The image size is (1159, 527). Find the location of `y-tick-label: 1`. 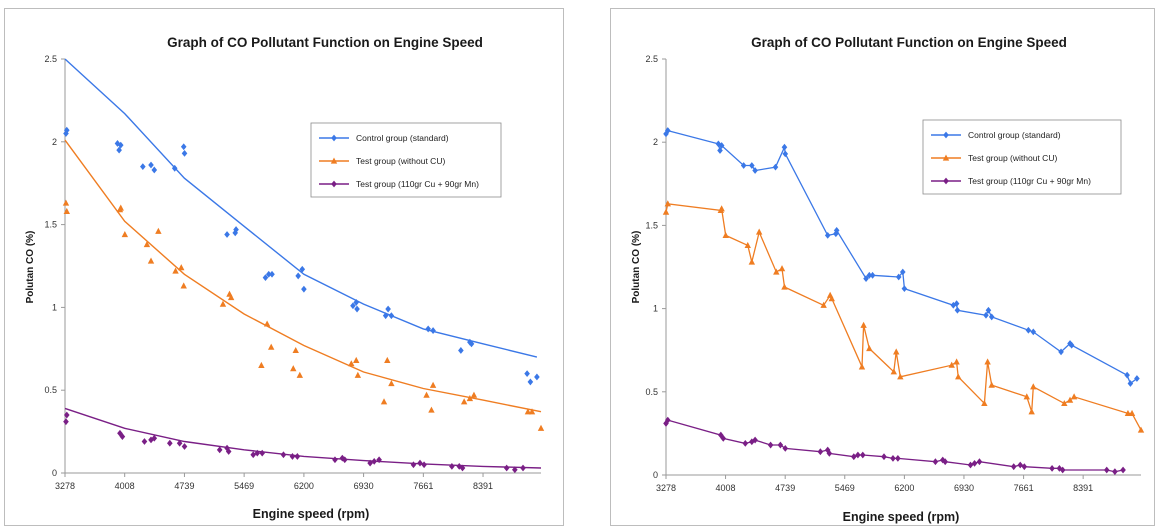

y-tick-label: 1 is located at coordinates (655, 309).